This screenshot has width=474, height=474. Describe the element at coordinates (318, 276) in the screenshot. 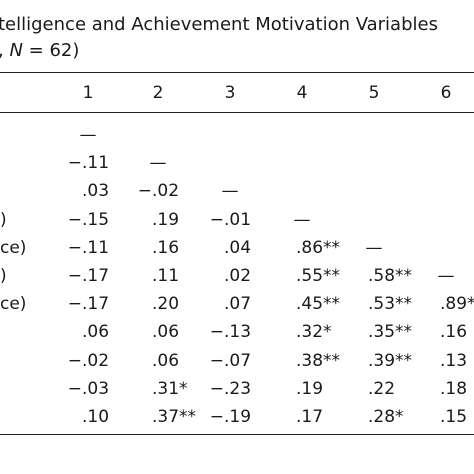

I see `table-cell: .55**` at that location.